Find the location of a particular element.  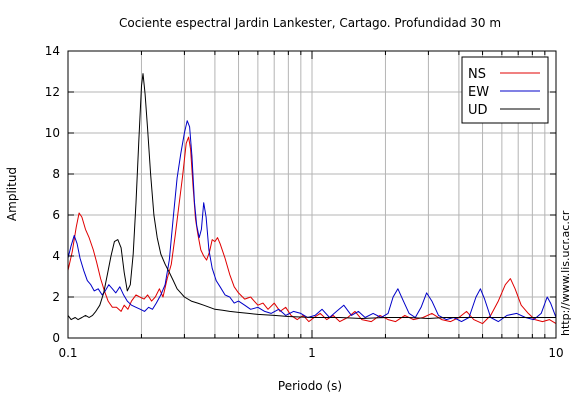

y-tick-label: 0 is located at coordinates (56, 338).